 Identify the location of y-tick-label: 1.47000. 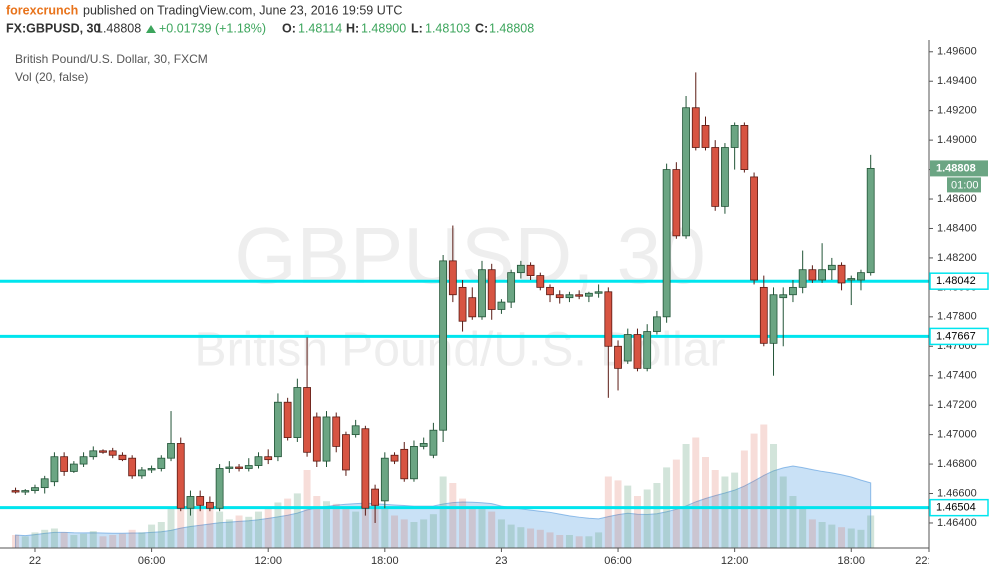
(957, 435).